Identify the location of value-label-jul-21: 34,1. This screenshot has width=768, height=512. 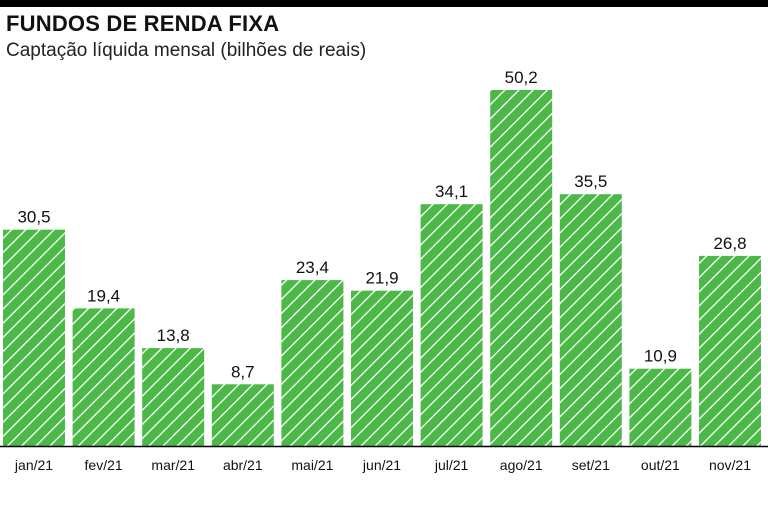
(451, 191).